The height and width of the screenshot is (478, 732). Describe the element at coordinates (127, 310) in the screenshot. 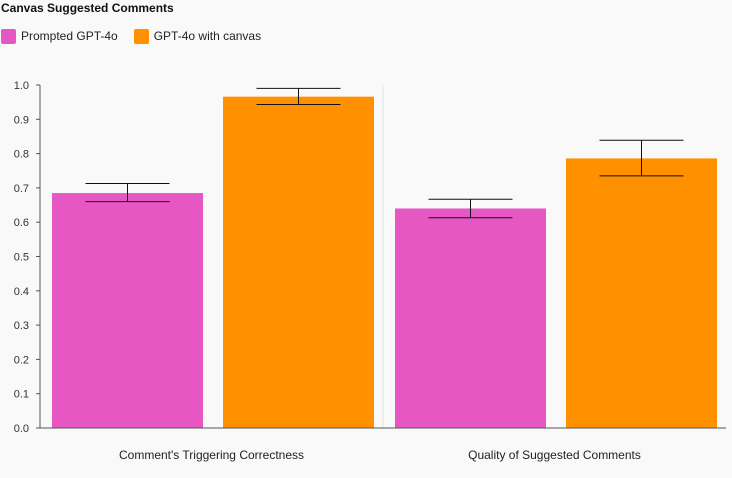

I see `bar-prompted-gpt-4o-comment-s-triggering-correctness` at that location.